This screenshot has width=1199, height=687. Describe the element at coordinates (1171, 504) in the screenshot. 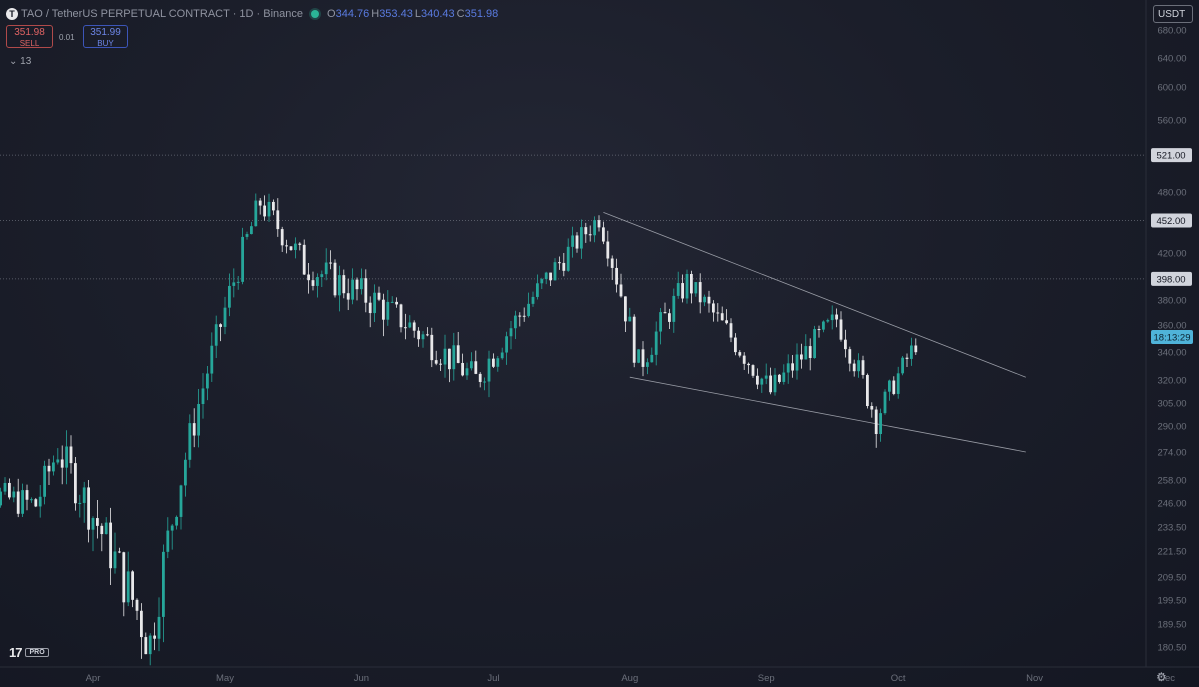

I see `price-tick-label: 246.00` at that location.